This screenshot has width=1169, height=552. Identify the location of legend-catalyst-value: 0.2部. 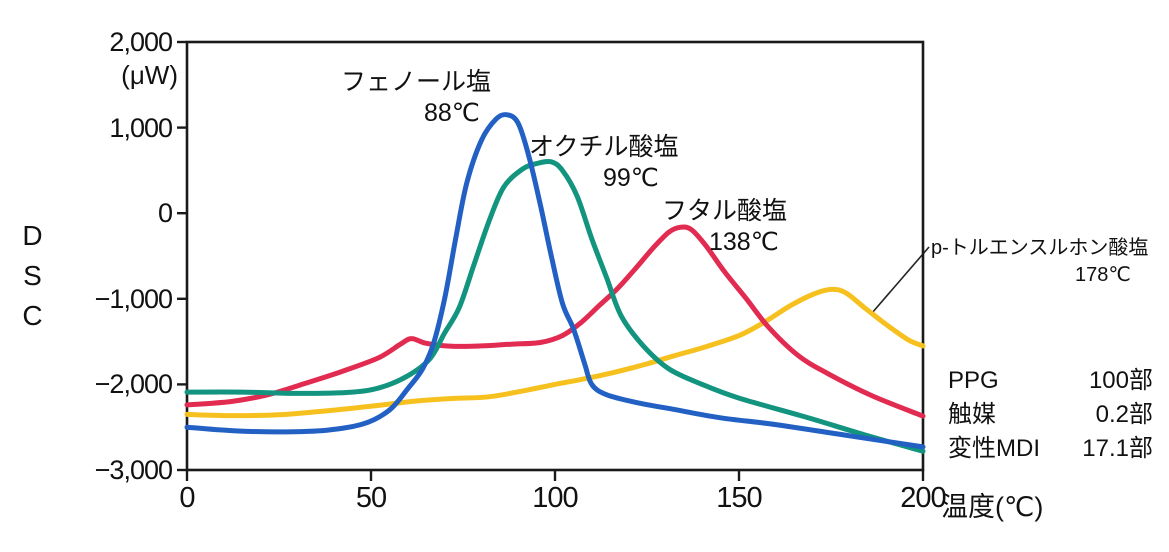
(1124, 414).